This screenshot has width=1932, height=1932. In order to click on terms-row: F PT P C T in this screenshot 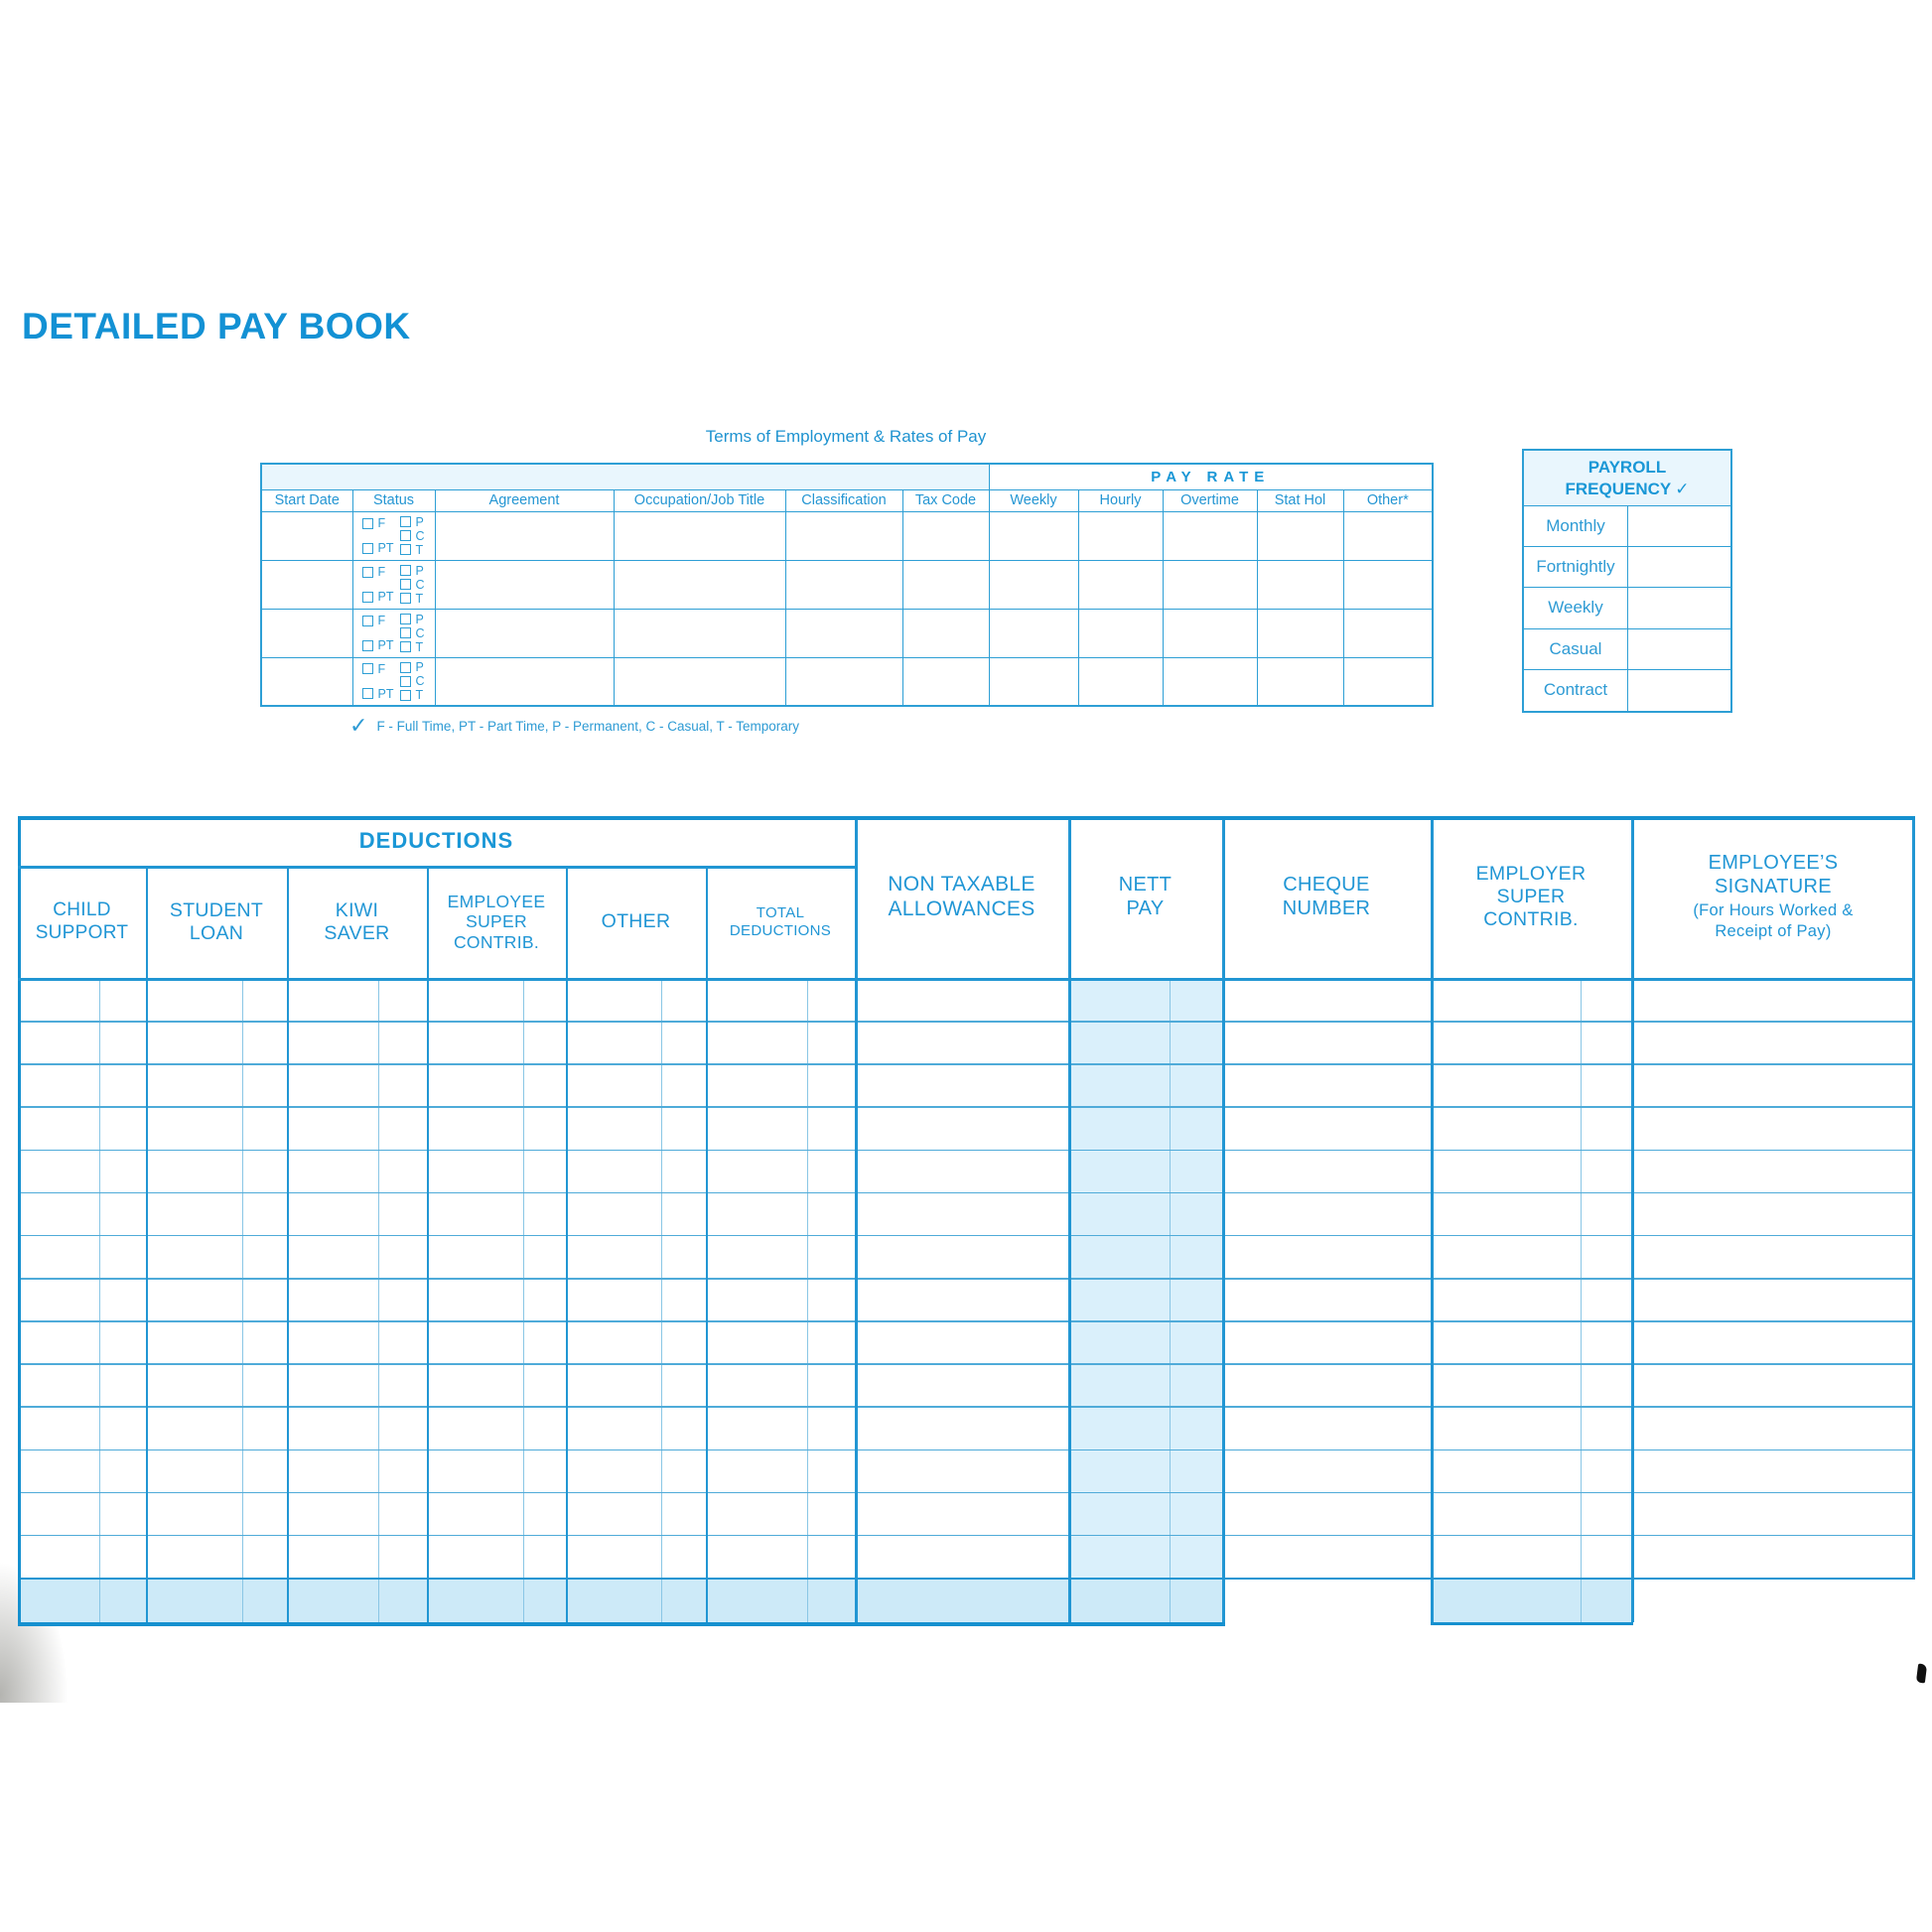, I will do `click(847, 682)`.